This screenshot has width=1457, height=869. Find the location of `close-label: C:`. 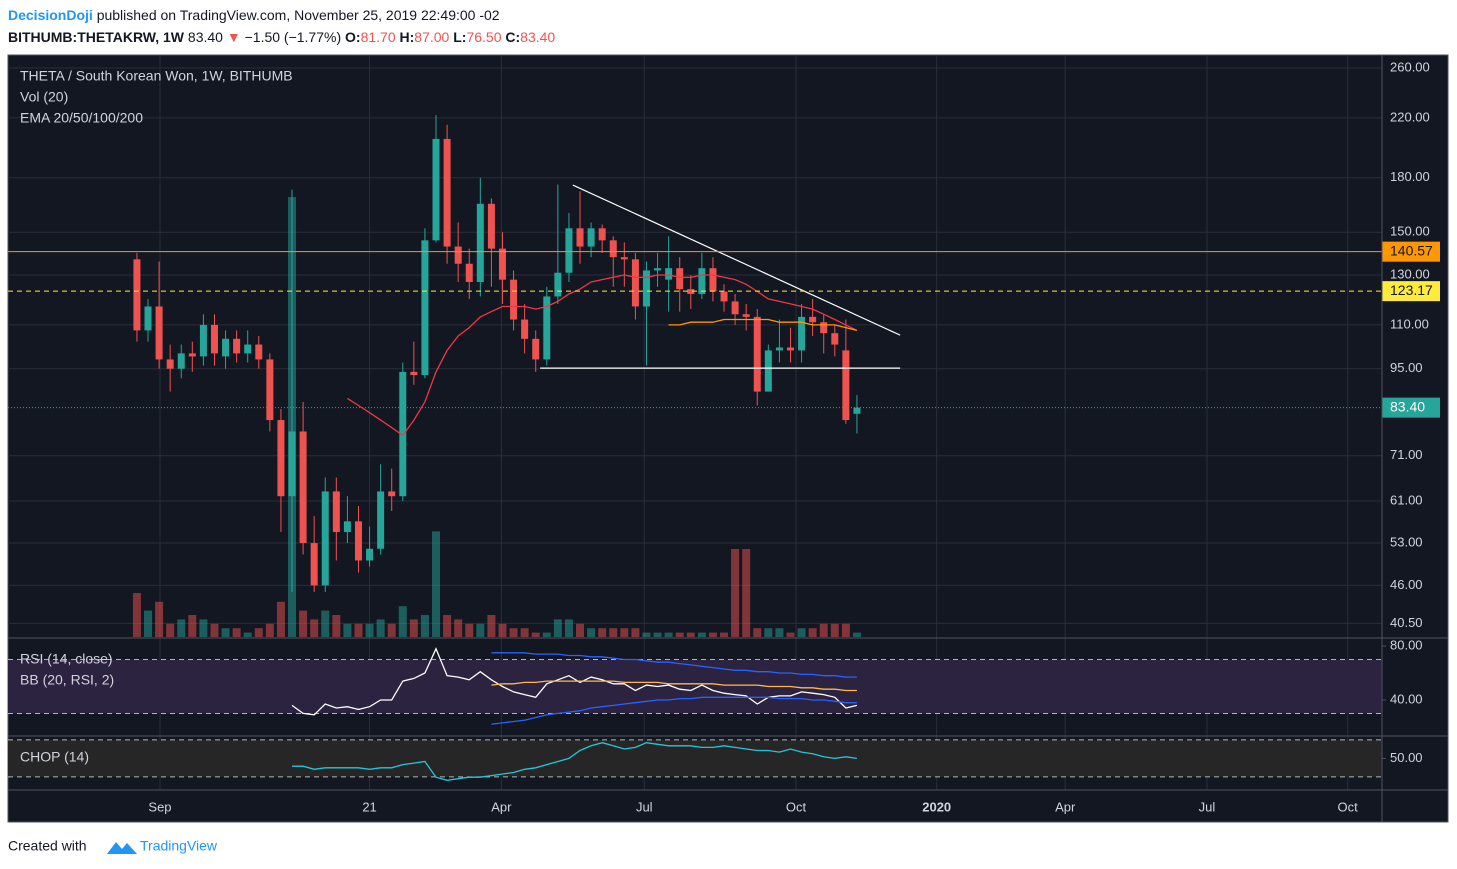

close-label: C: is located at coordinates (512, 37).